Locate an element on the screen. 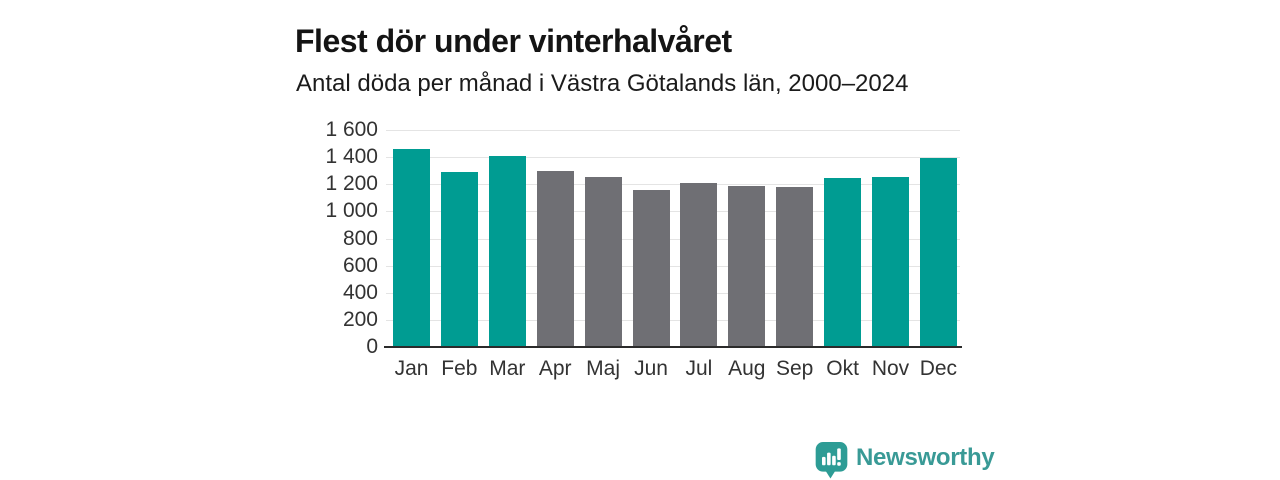  y-tick-label-200: 200 is located at coordinates (360, 319).